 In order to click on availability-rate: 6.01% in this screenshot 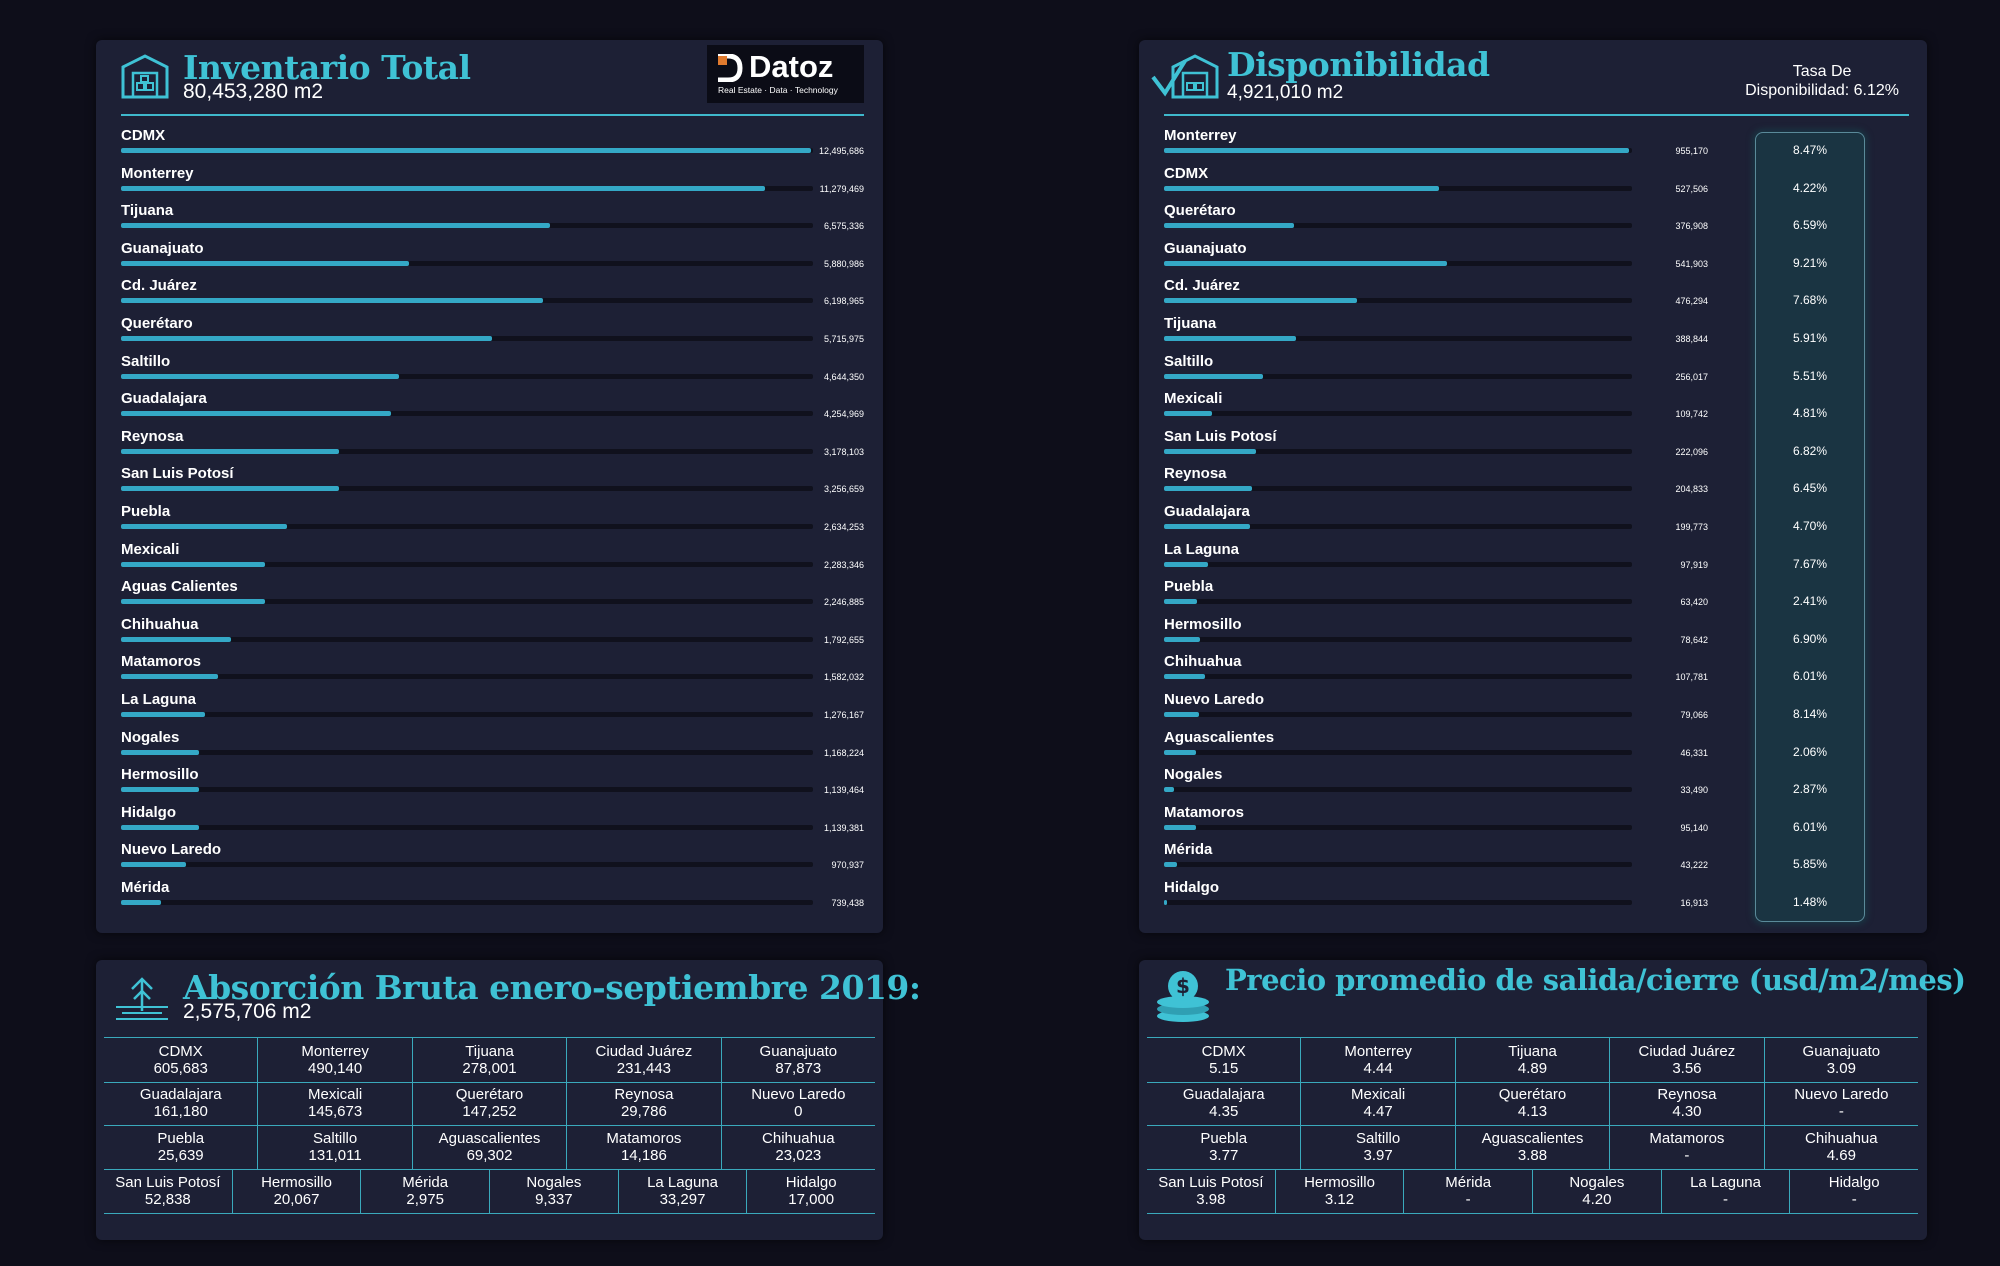, I will do `click(1810, 676)`.